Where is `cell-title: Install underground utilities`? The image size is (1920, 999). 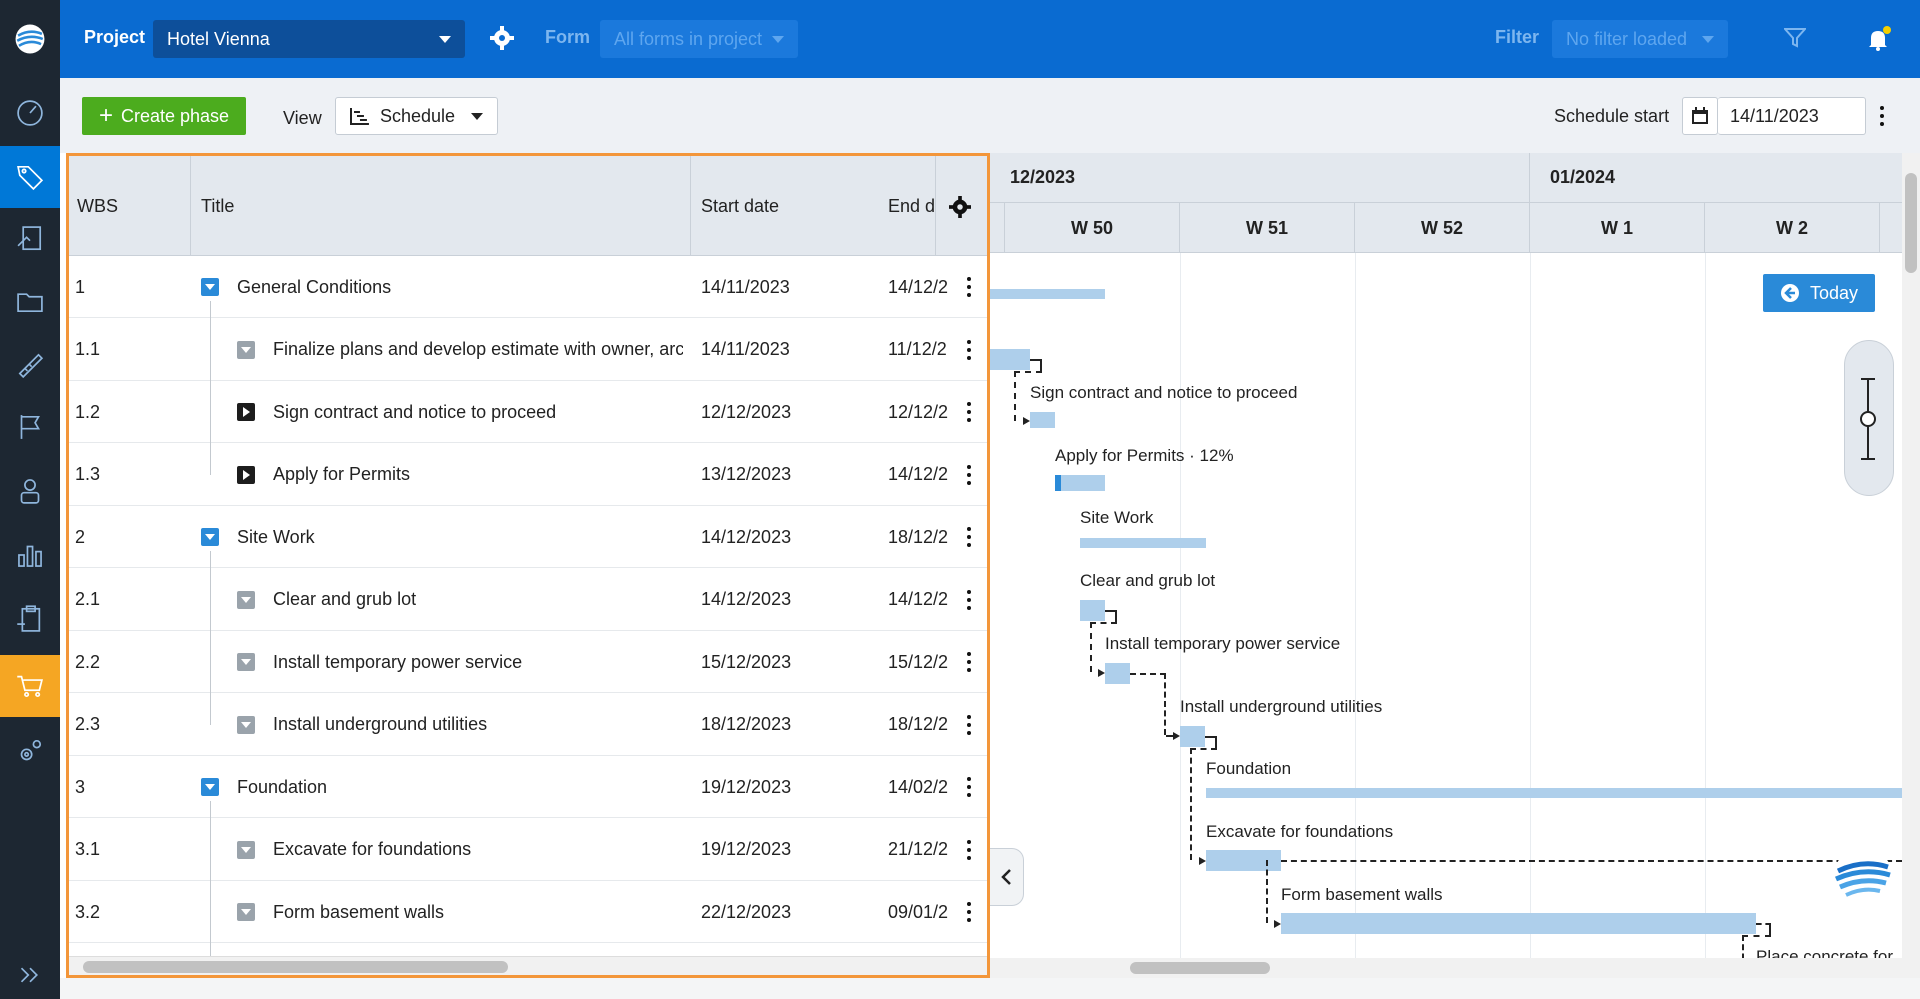
cell-title: Install underground utilities is located at coordinates (460, 725).